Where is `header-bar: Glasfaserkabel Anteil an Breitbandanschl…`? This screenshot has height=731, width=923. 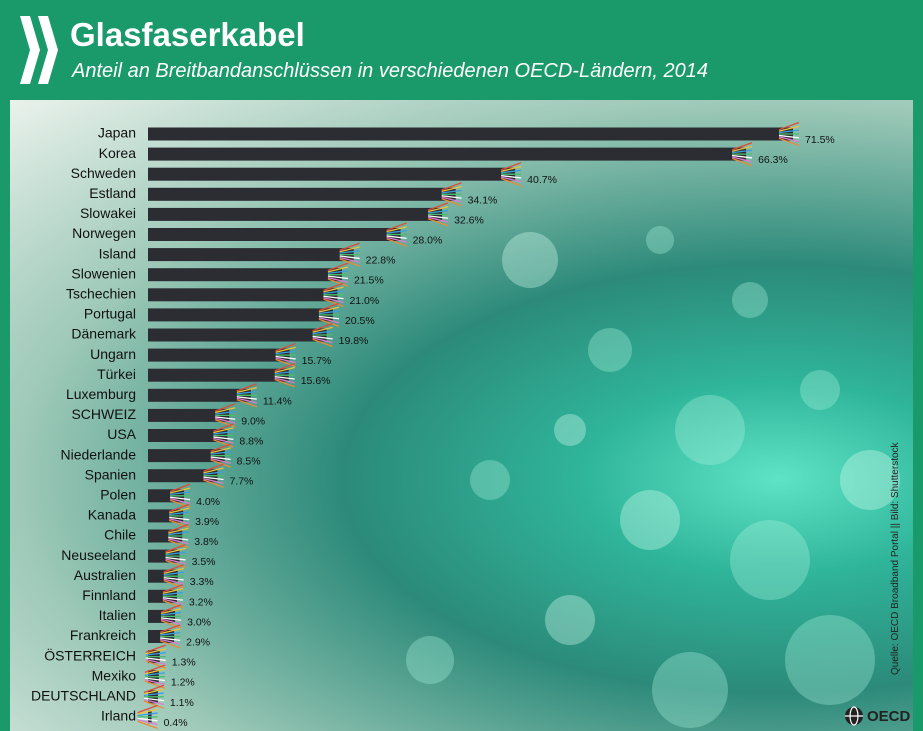
header-bar: Glasfaserkabel Anteil an Breitbandanschl… is located at coordinates (461, 50).